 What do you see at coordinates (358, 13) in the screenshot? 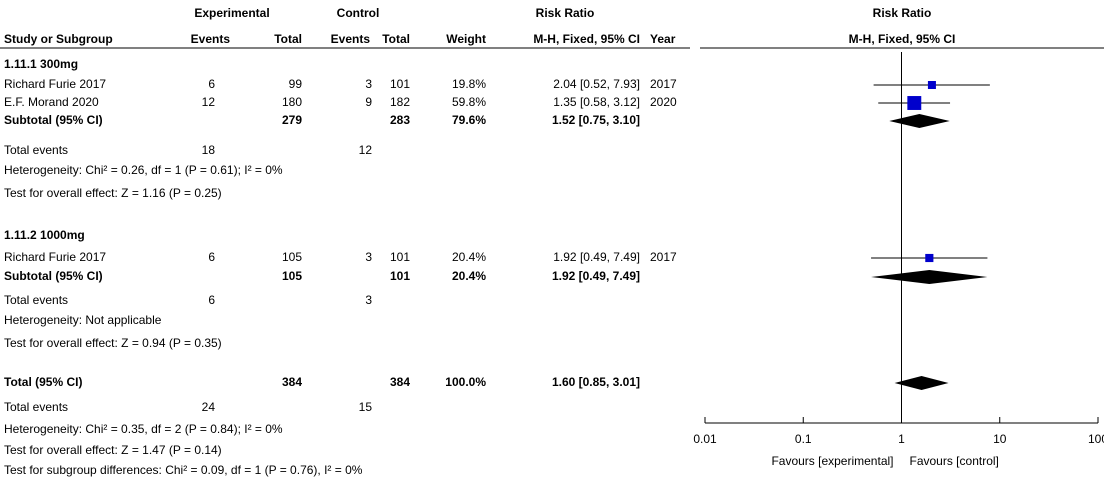
I see `group-header: Control` at bounding box center [358, 13].